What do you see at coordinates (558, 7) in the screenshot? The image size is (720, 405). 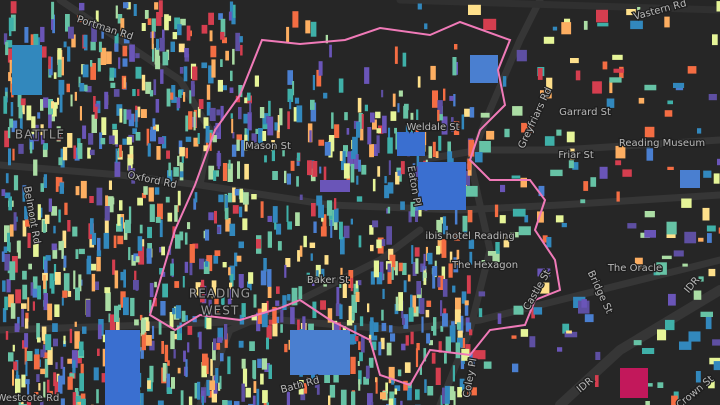 I see `railway` at bounding box center [558, 7].